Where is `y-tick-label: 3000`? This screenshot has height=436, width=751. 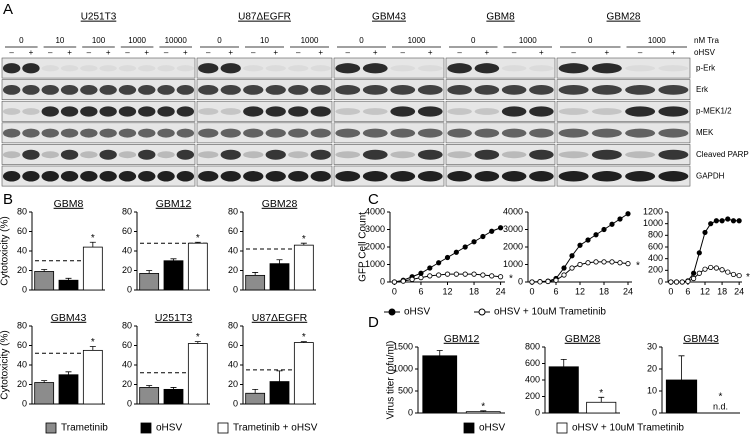
y-tick-label: 3000 is located at coordinates (513, 229).